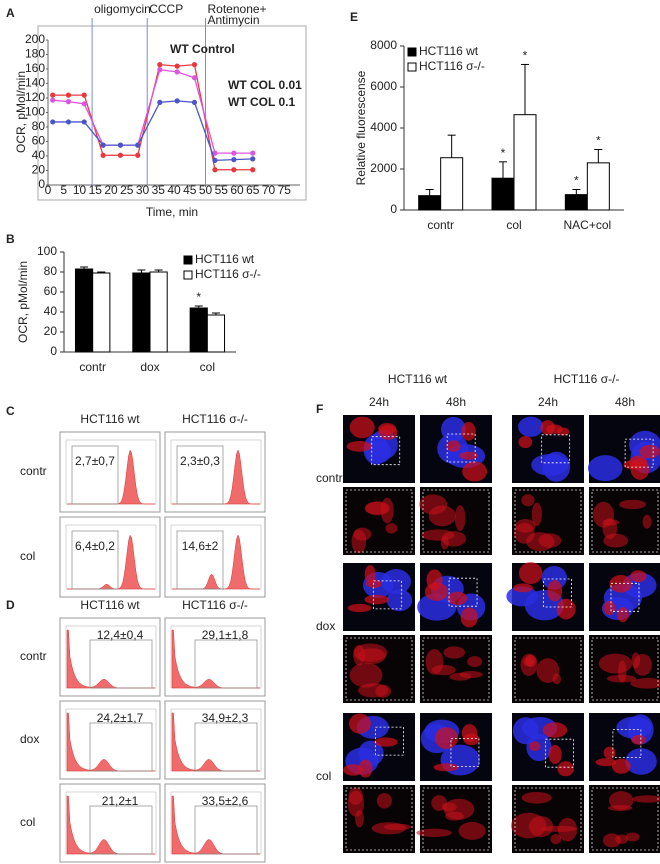 Image resolution: width=660 pixels, height=864 pixels. Describe the element at coordinates (225, 635) in the screenshot. I see `gate-value: 29,1±1,8` at that location.